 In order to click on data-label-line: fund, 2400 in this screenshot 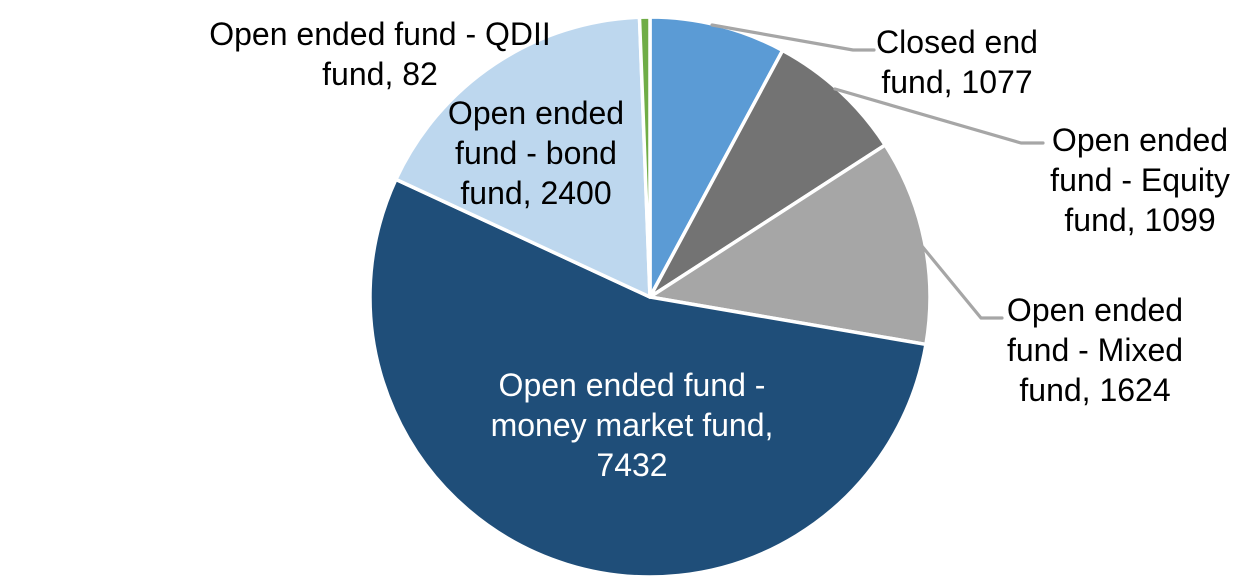, I will do `click(536, 193)`.